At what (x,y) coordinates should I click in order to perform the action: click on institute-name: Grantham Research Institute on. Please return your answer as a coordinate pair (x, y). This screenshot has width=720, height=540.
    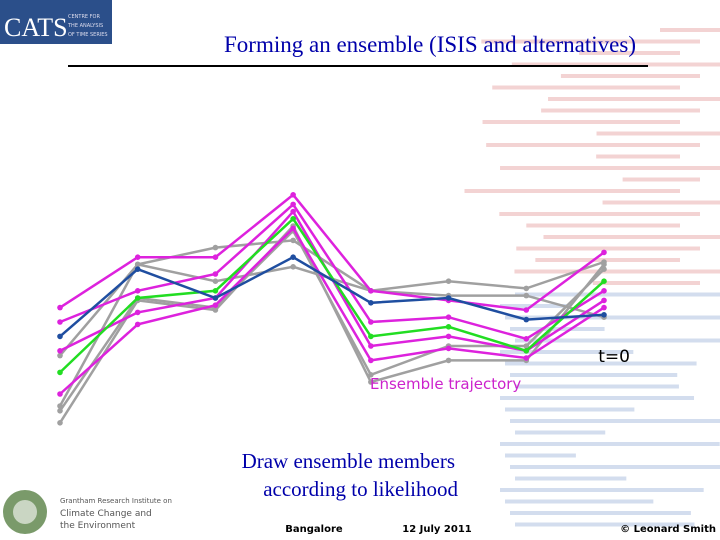
    Looking at the image, I should click on (116, 501).